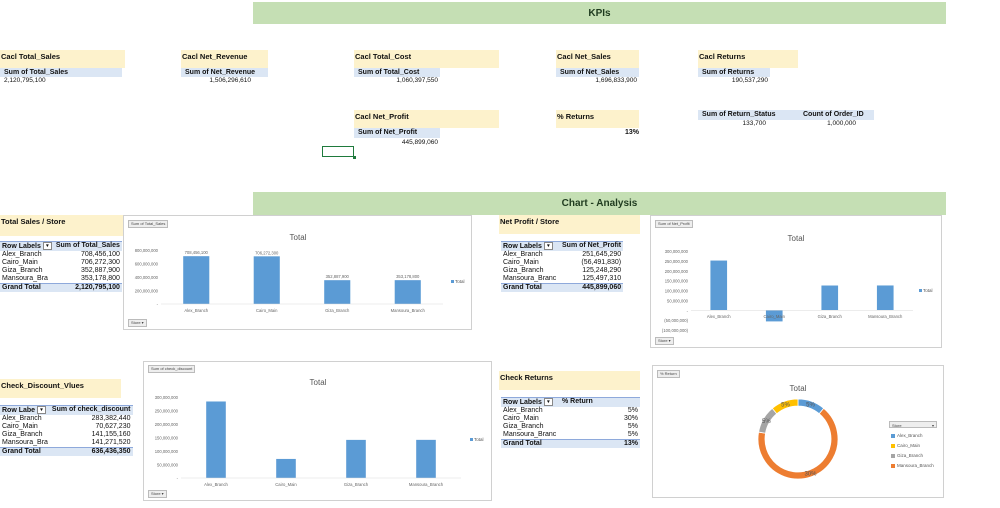 The width and height of the screenshot is (1000, 508). Describe the element at coordinates (417, 80) in the screenshot. I see `kpi-total-cost-value: 1,060,397,550` at that location.